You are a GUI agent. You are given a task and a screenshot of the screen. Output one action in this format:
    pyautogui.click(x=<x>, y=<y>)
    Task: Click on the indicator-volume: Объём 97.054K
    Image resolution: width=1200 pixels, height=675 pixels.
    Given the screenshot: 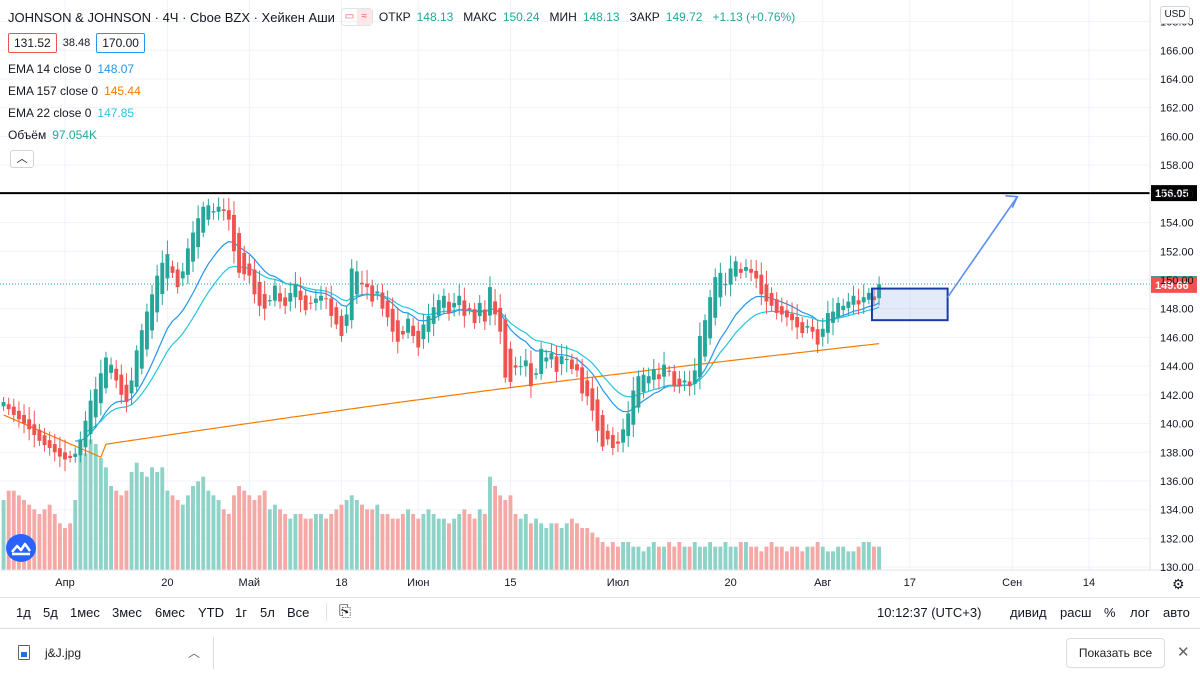 What is the action you would take?
    pyautogui.click(x=52, y=135)
    